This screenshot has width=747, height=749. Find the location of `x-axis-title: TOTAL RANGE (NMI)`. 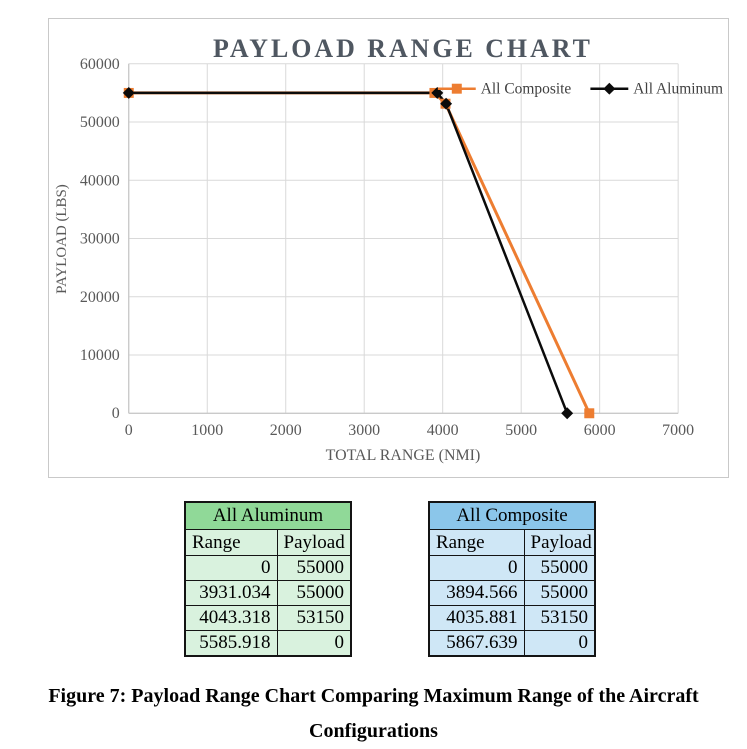

x-axis-title: TOTAL RANGE (NMI) is located at coordinates (403, 455).